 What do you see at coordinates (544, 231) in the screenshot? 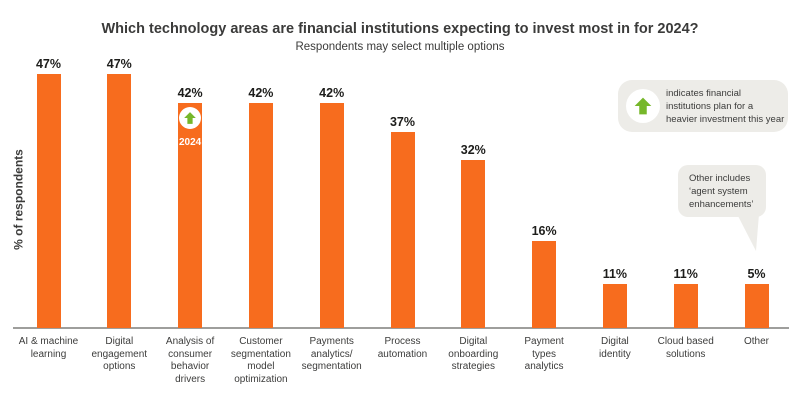
I see `bar-value-label: 16%` at bounding box center [544, 231].